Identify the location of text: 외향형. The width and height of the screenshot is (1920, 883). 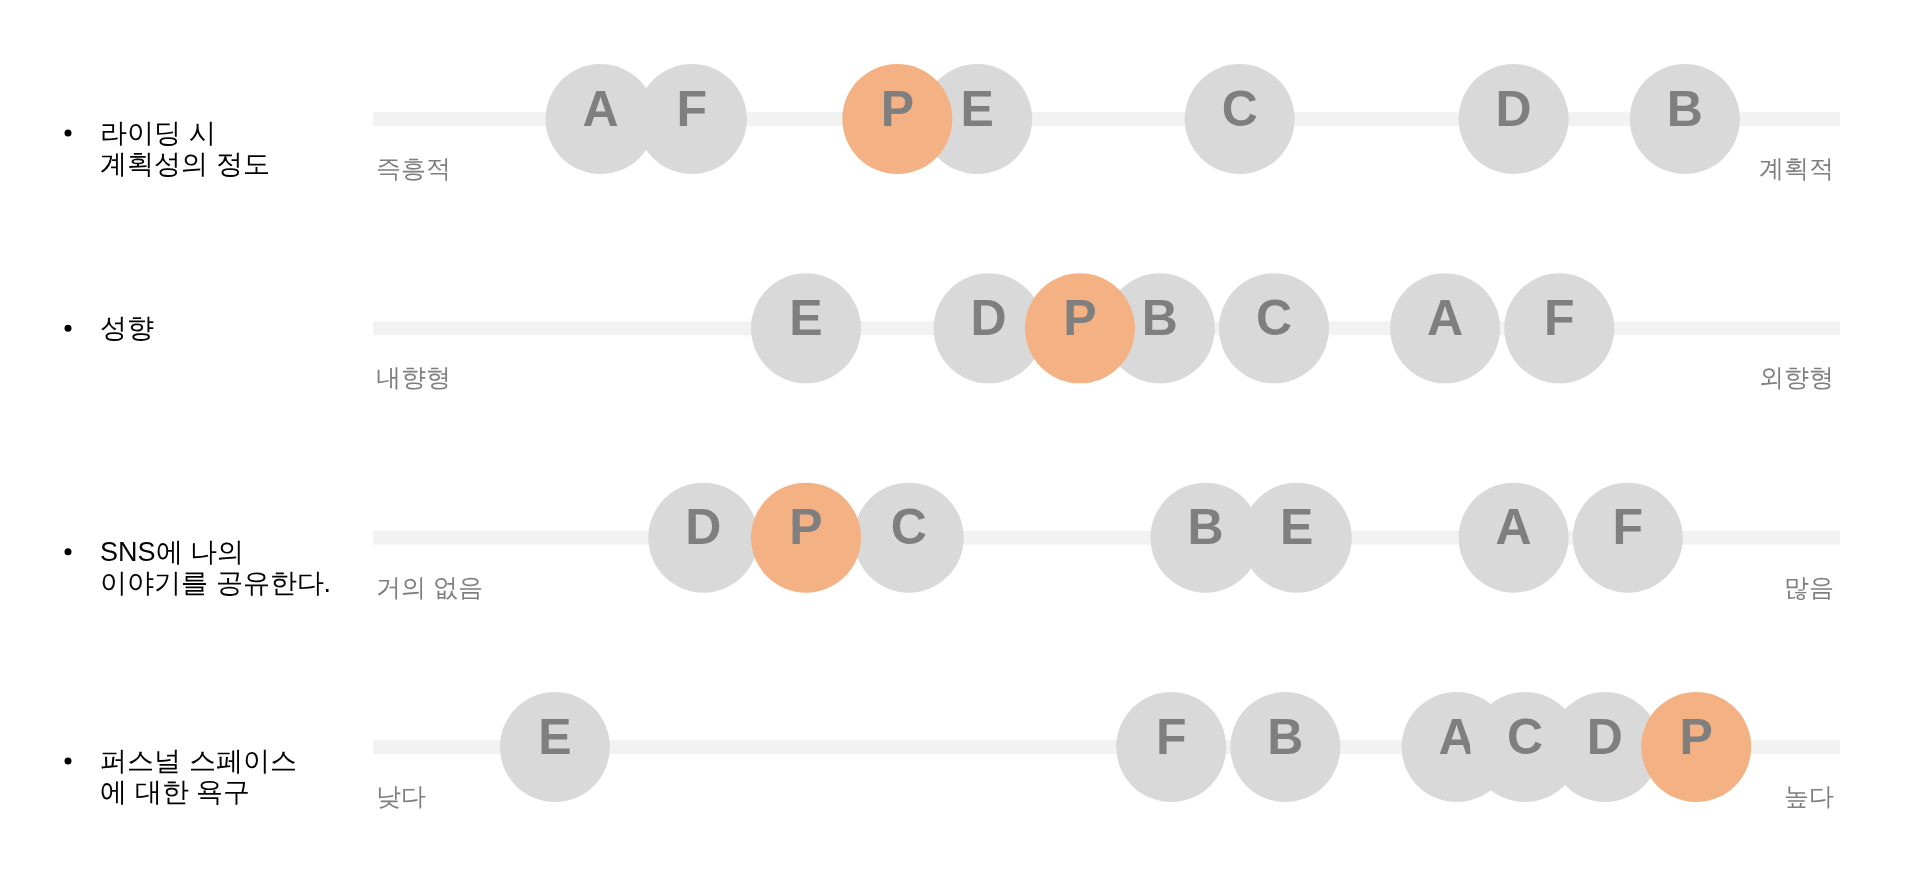
(1796, 377).